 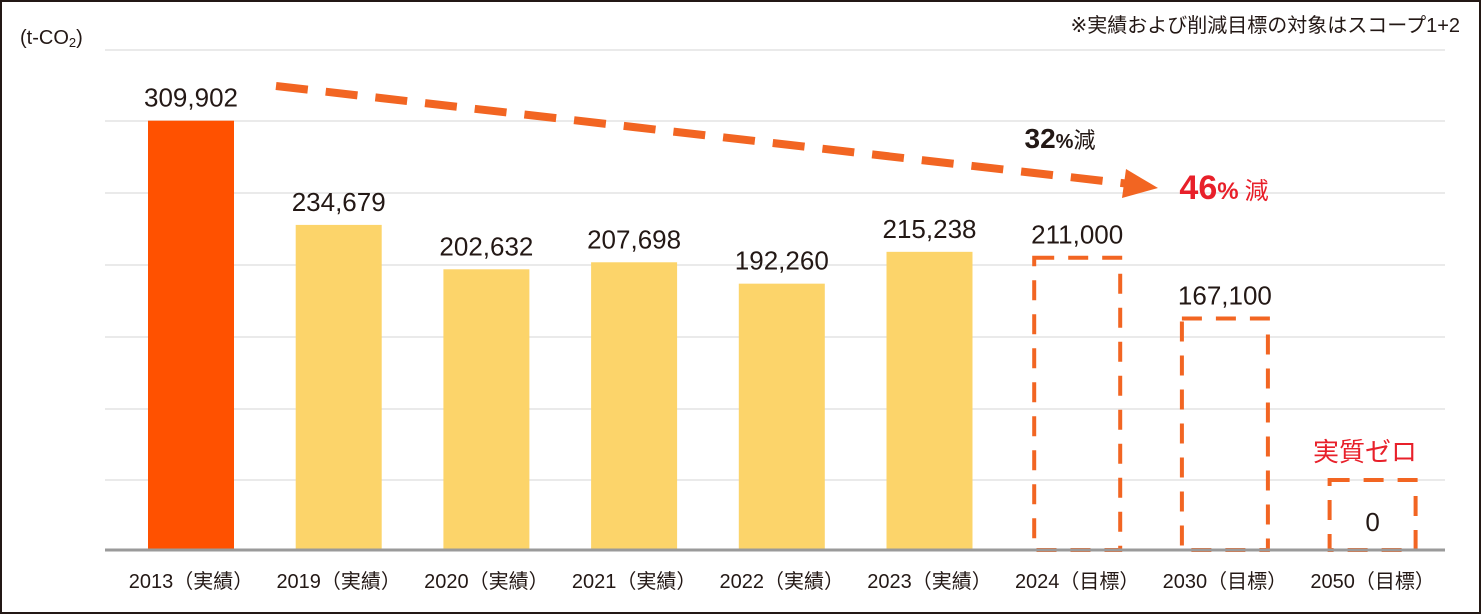 I want to click on net-zero-label: 実質ゼロ, so click(x=1365, y=452).